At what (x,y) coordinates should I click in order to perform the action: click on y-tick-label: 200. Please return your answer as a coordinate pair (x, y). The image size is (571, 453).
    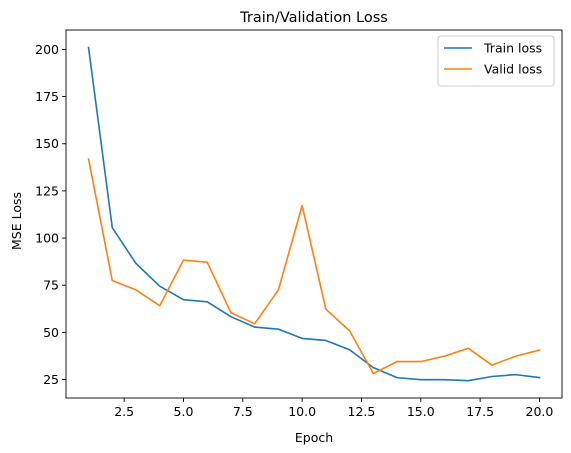
    Looking at the image, I should click on (47, 49).